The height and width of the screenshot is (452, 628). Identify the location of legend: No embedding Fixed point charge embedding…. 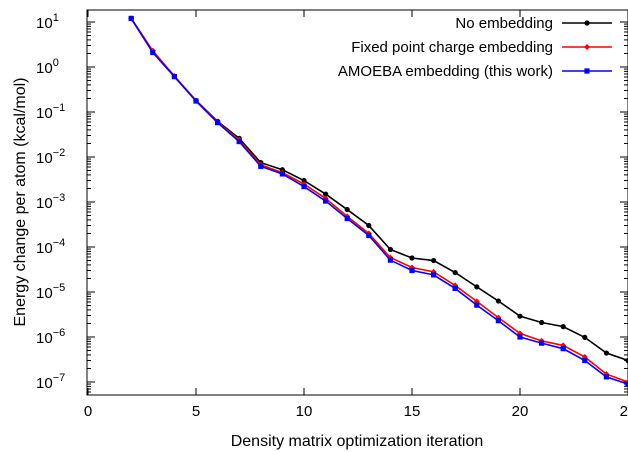
(475, 47).